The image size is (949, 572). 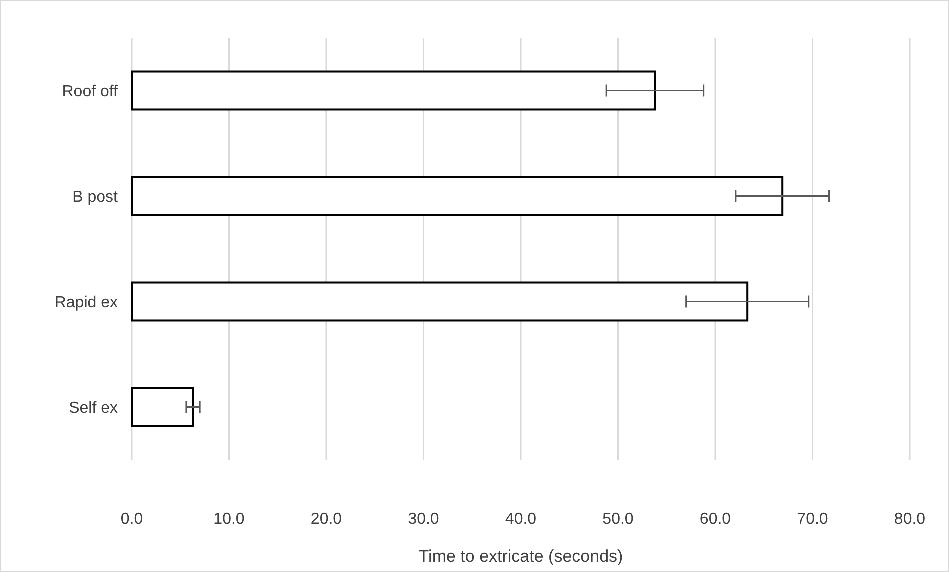 What do you see at coordinates (618, 519) in the screenshot?
I see `x-tick-label: 50.0` at bounding box center [618, 519].